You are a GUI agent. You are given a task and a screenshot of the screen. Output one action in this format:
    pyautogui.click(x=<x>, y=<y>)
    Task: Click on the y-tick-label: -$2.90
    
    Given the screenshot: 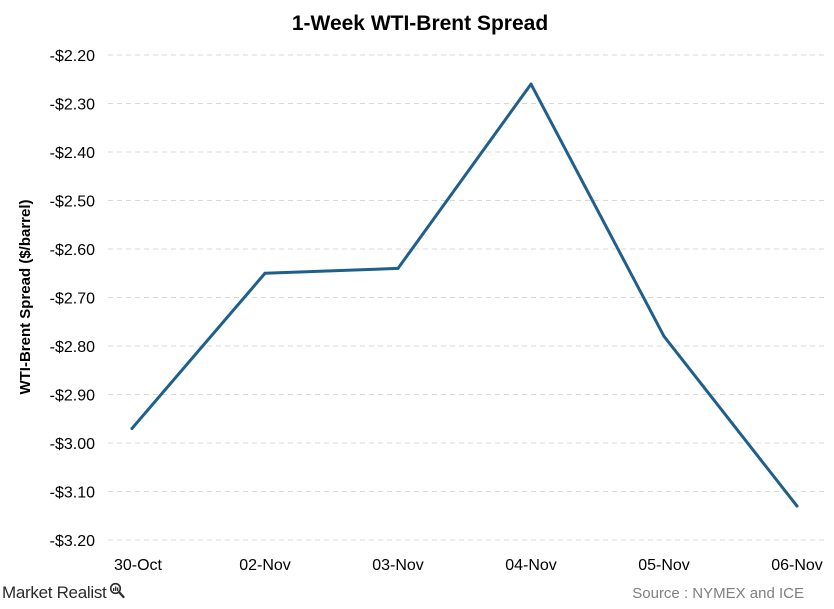 What is the action you would take?
    pyautogui.click(x=72, y=396)
    